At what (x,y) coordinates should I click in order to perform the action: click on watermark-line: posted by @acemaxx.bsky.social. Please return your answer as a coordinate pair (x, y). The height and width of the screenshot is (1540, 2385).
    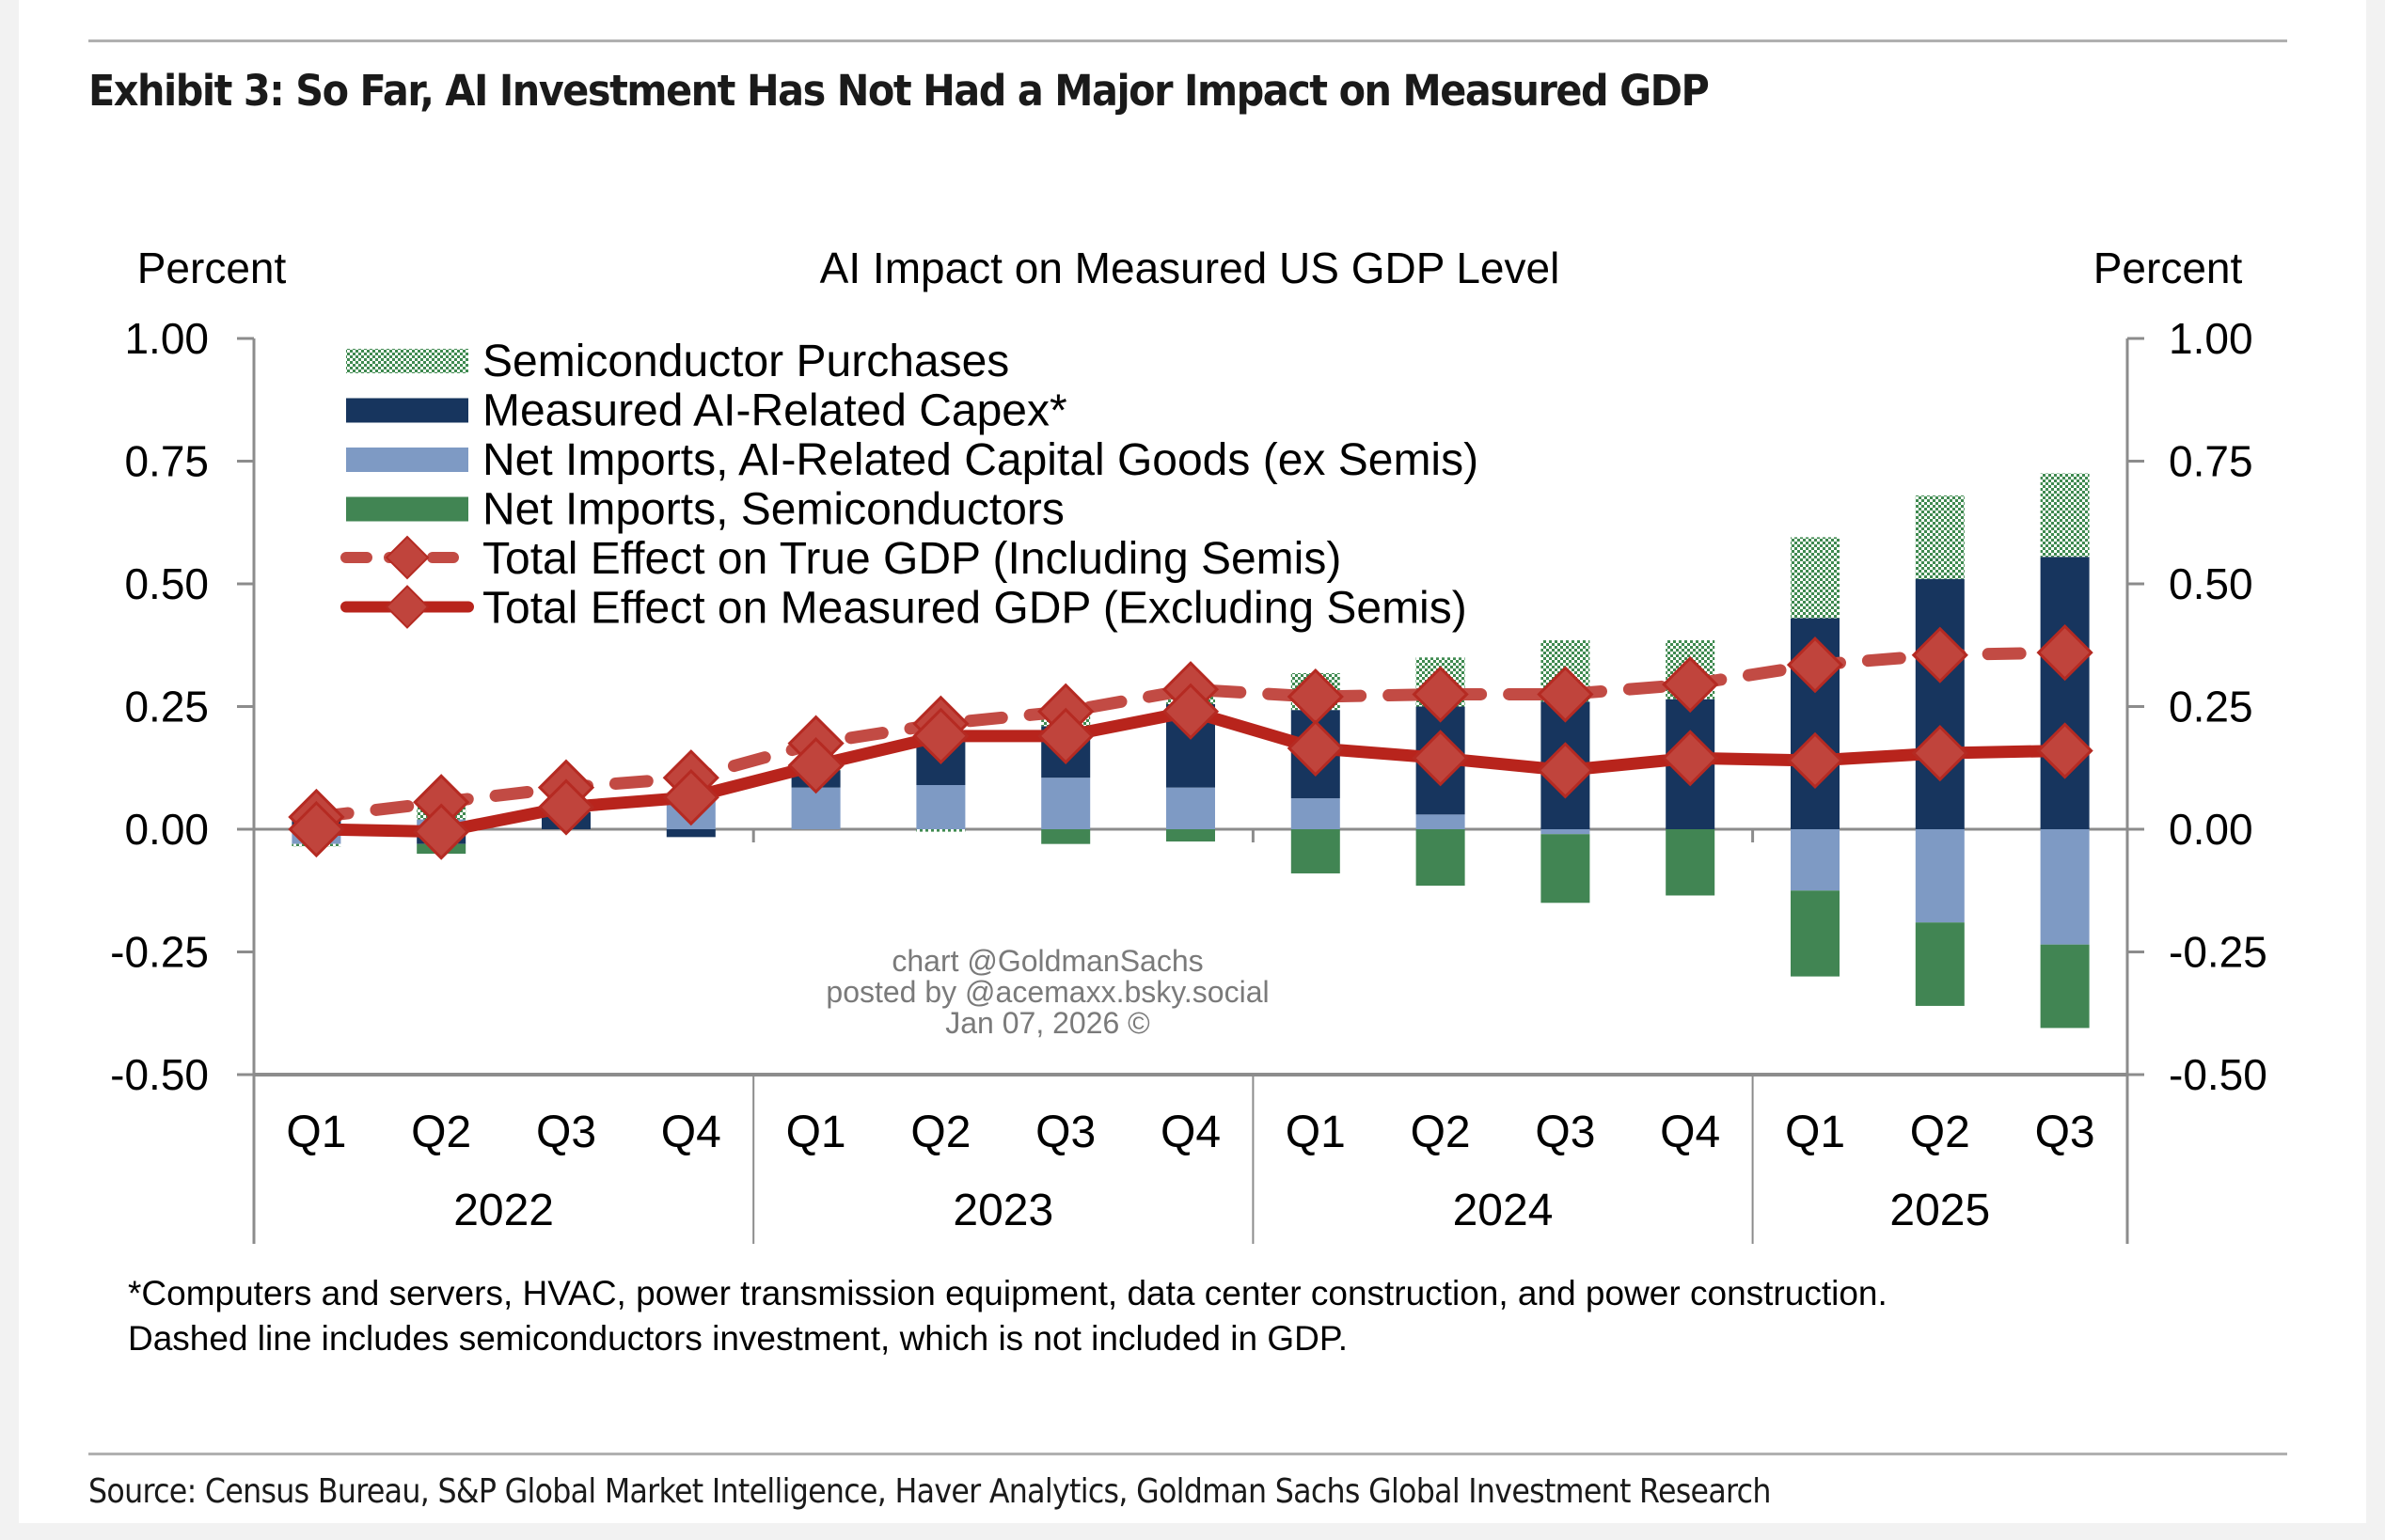
    Looking at the image, I should click on (1047, 992).